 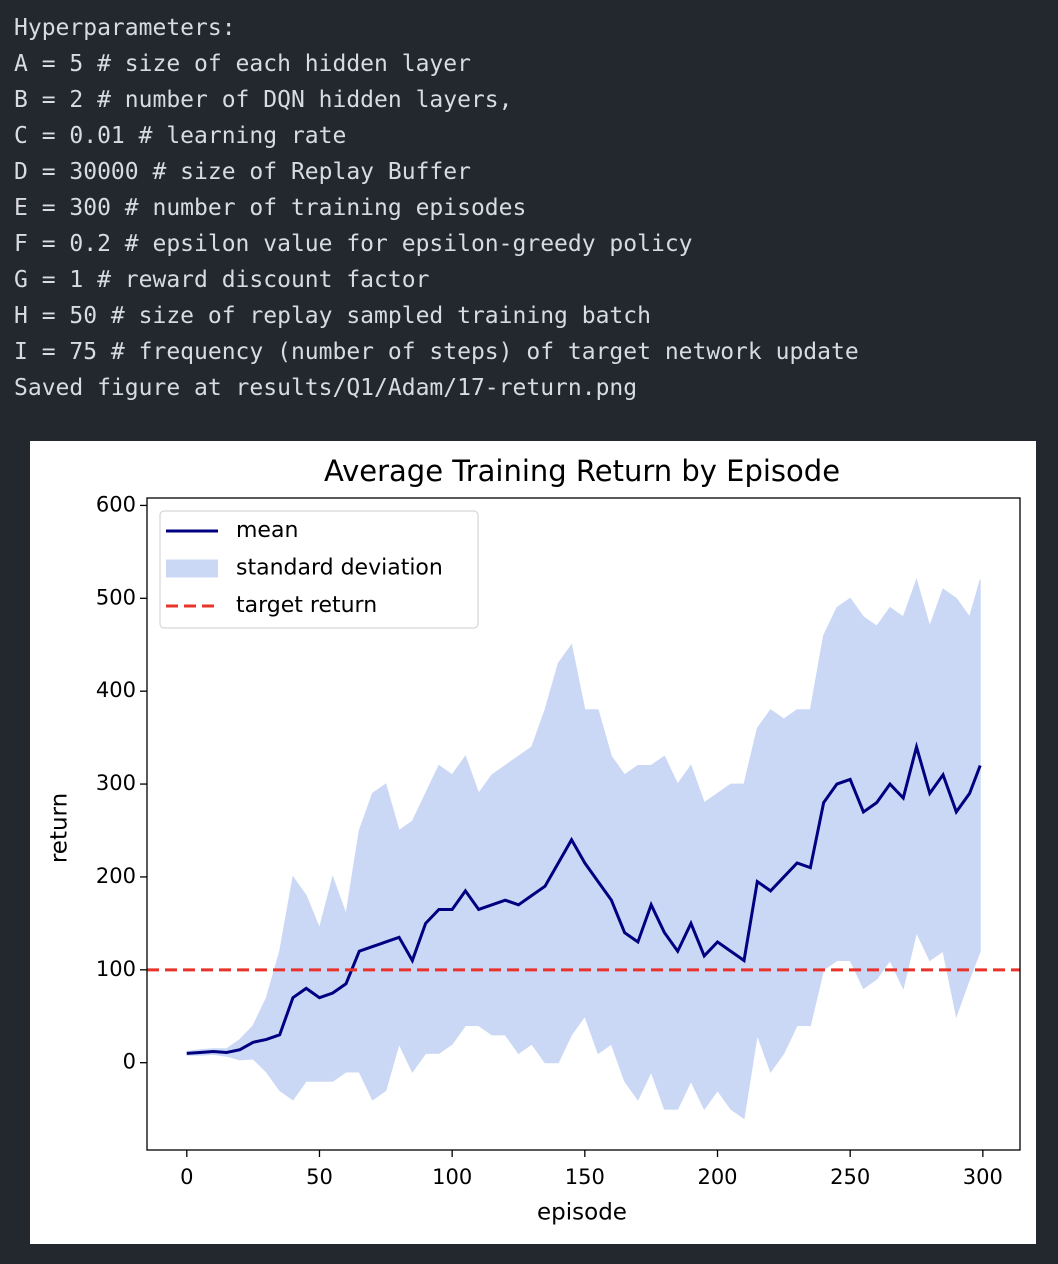 What do you see at coordinates (186, 1177) in the screenshot?
I see `x-tick-label: 0` at bounding box center [186, 1177].